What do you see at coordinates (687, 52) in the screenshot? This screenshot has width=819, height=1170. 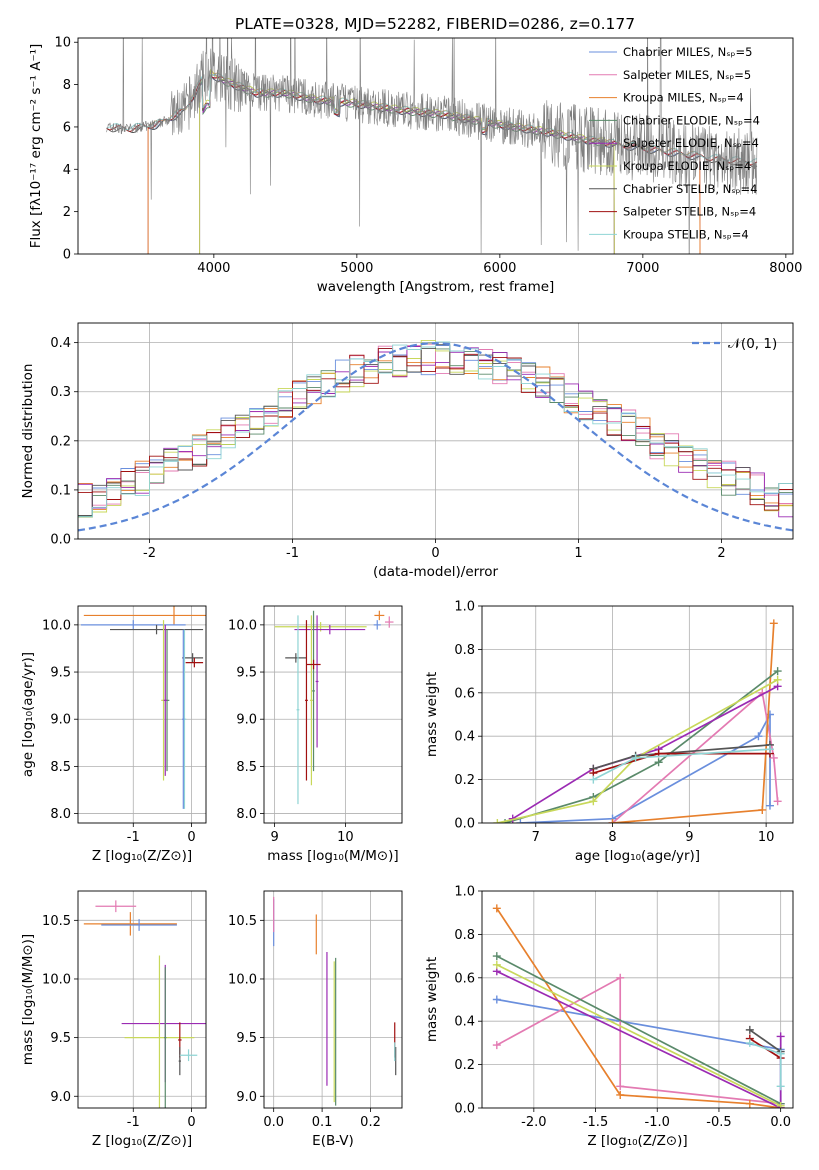 I see `legend-label: Chabrier MILES, Nₛₚ=5` at bounding box center [687, 52].